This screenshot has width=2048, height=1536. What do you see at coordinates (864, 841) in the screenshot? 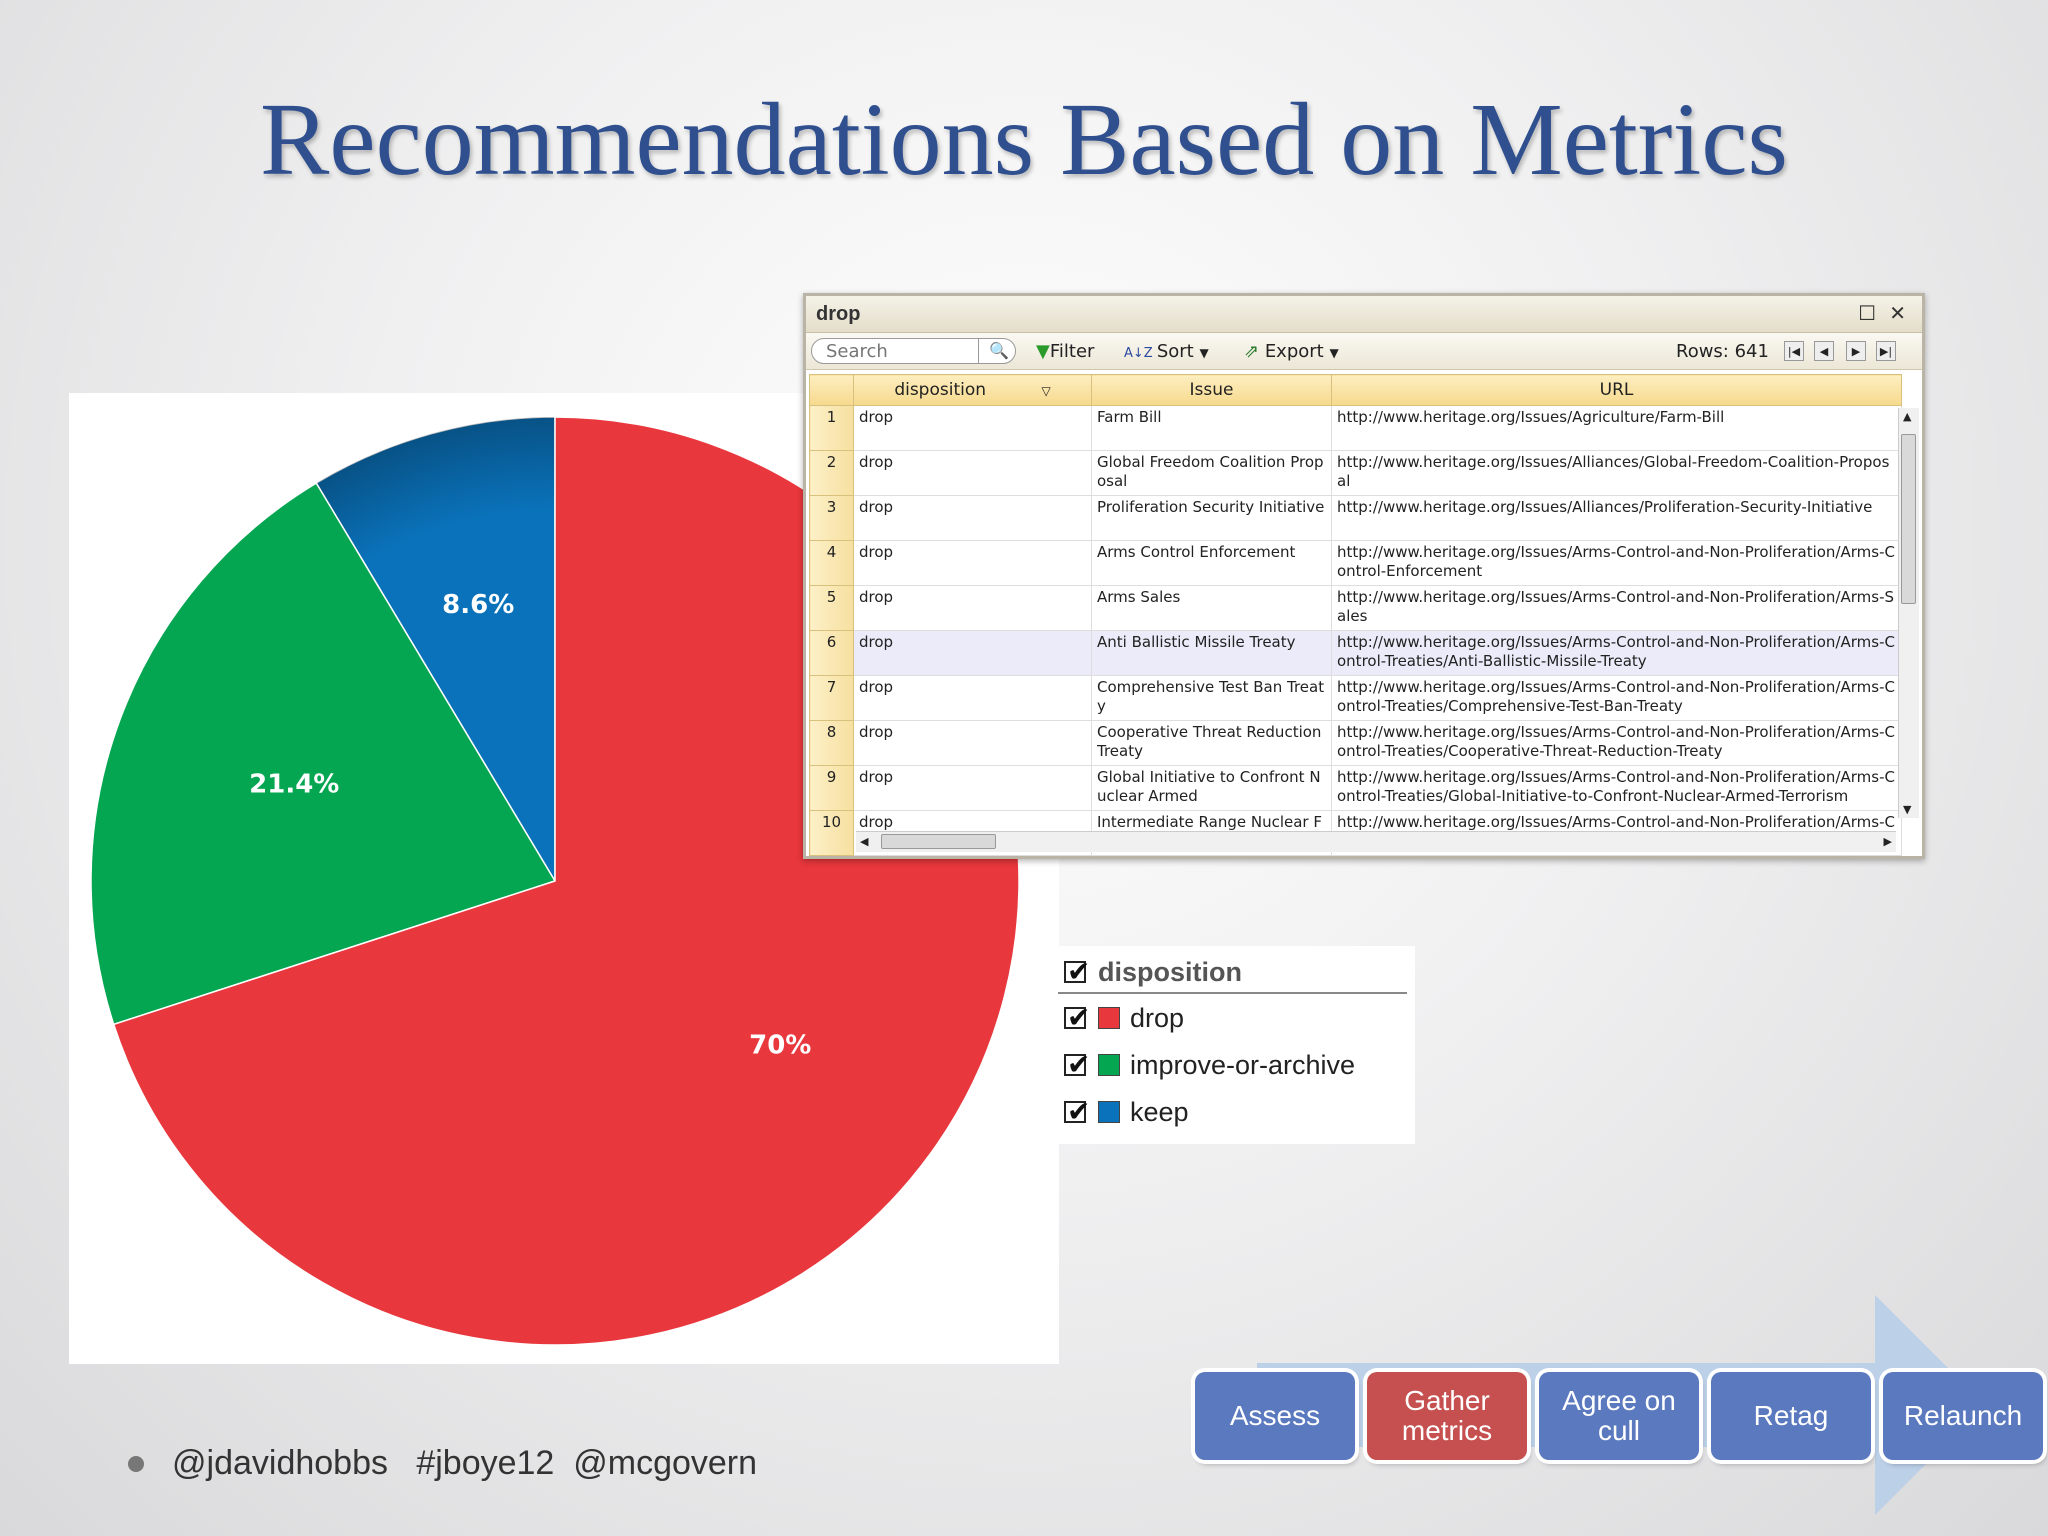
I see `scroll-left-icon: ◀` at bounding box center [864, 841].